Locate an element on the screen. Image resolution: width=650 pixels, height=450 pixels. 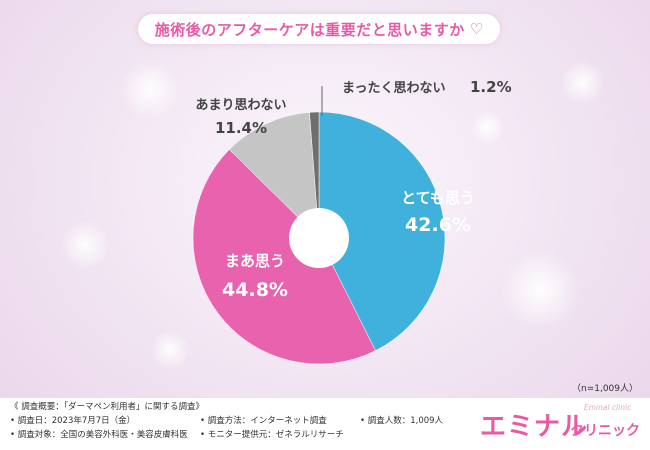
donut-hole is located at coordinates (319, 238).